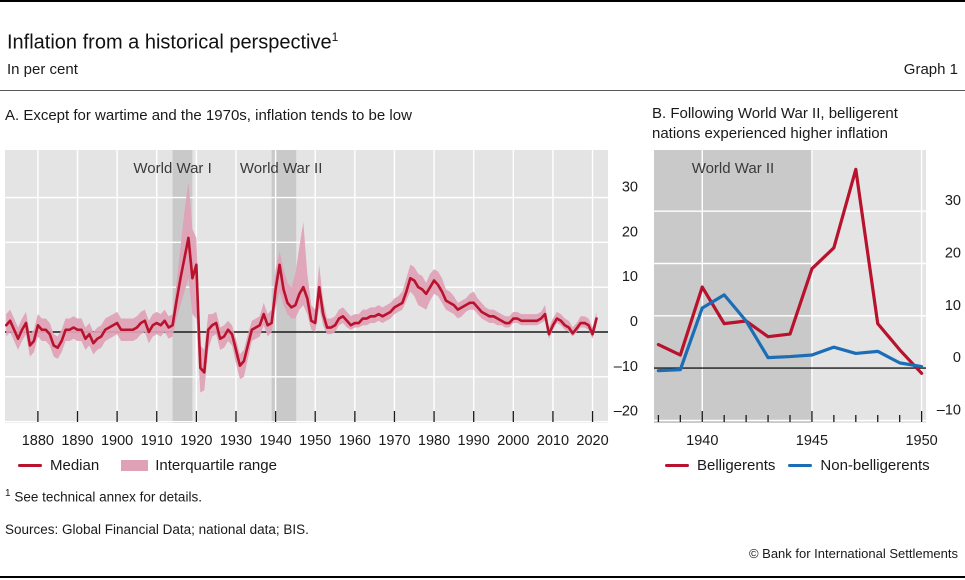 The image size is (965, 580). Describe the element at coordinates (216, 465) in the screenshot. I see `legend-label-iqr: Interquartile range` at that location.